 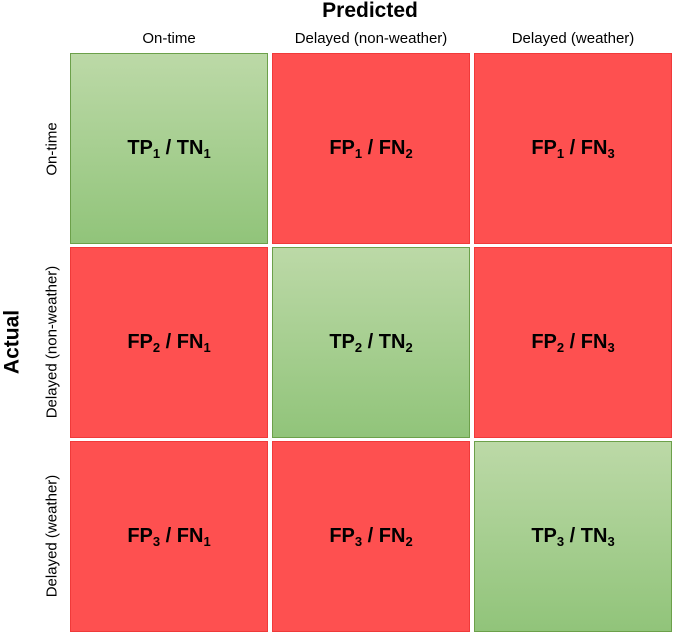 I want to click on cell-label: FP2 / FN3, so click(x=573, y=343).